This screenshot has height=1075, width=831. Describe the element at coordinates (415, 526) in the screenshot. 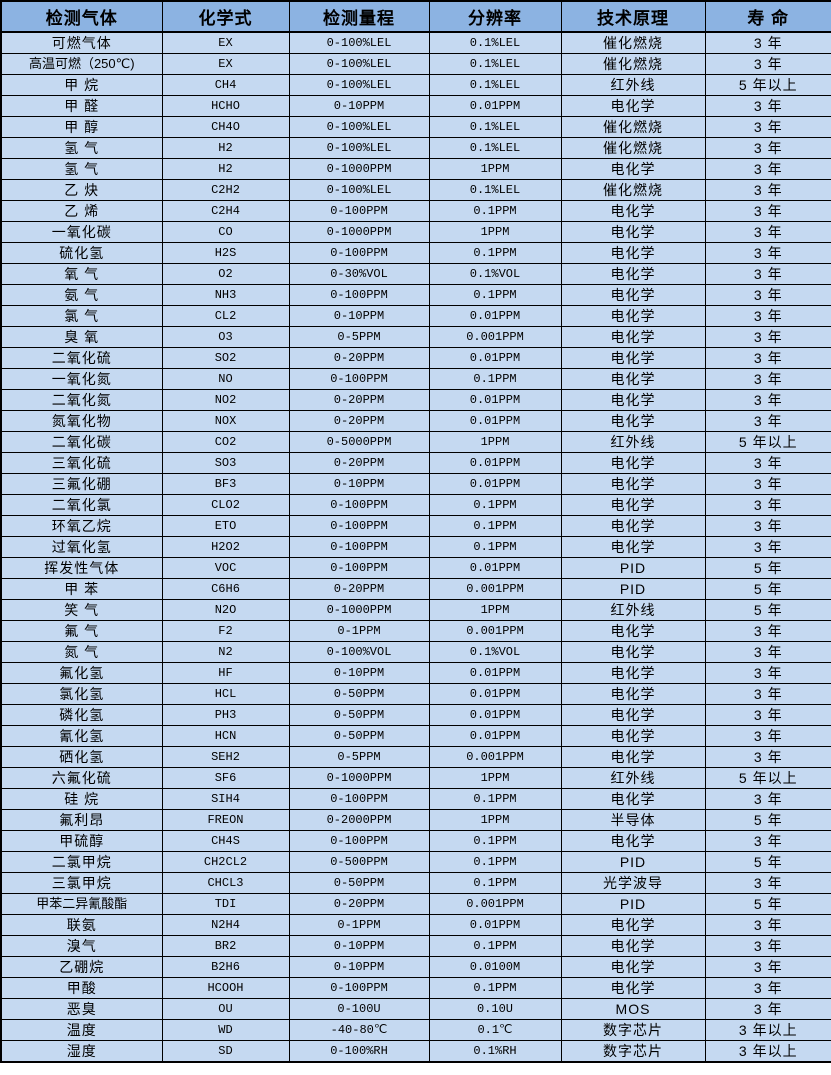

I see `table-row: 环氧乙烷 ETO 0-100PPM 0.1PPM 电化学 3 年` at that location.